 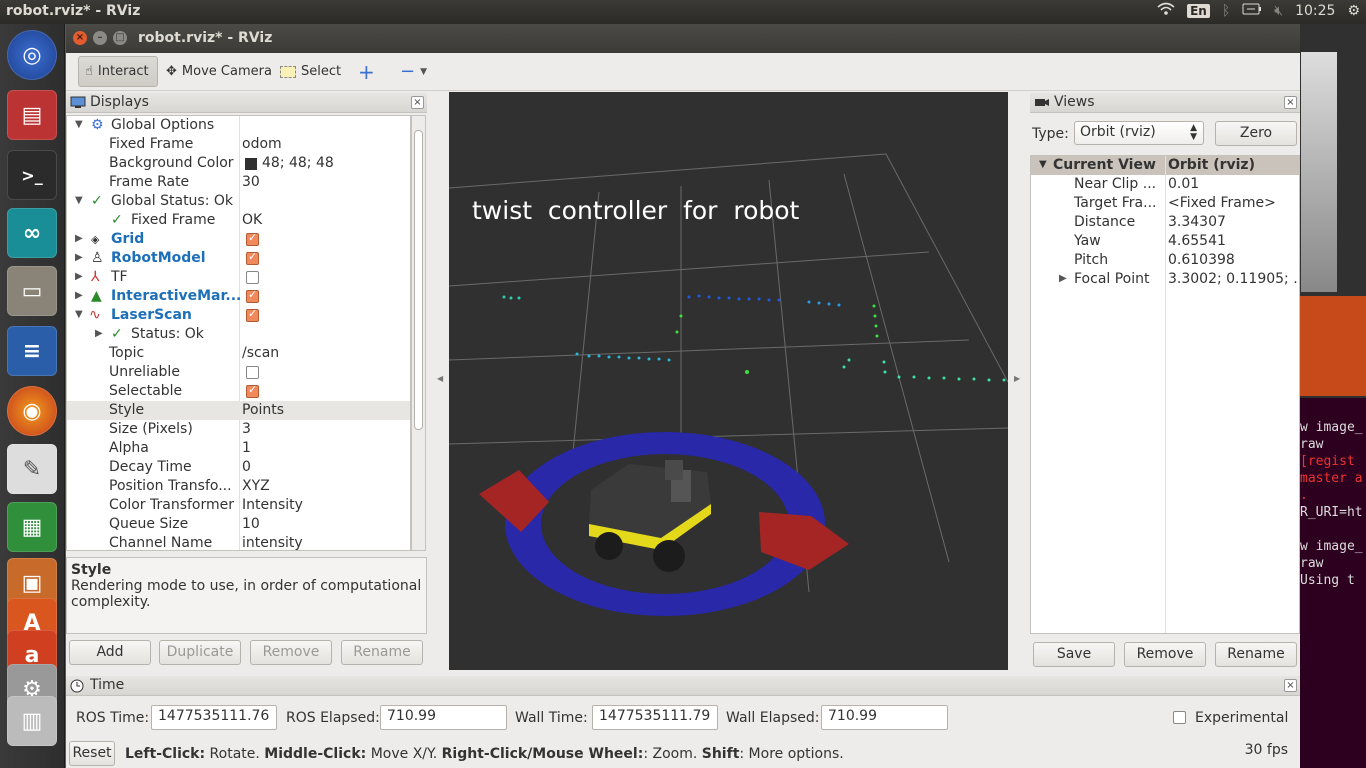 I want to click on bluetooth-icon: ᛒ, so click(x=1226, y=11).